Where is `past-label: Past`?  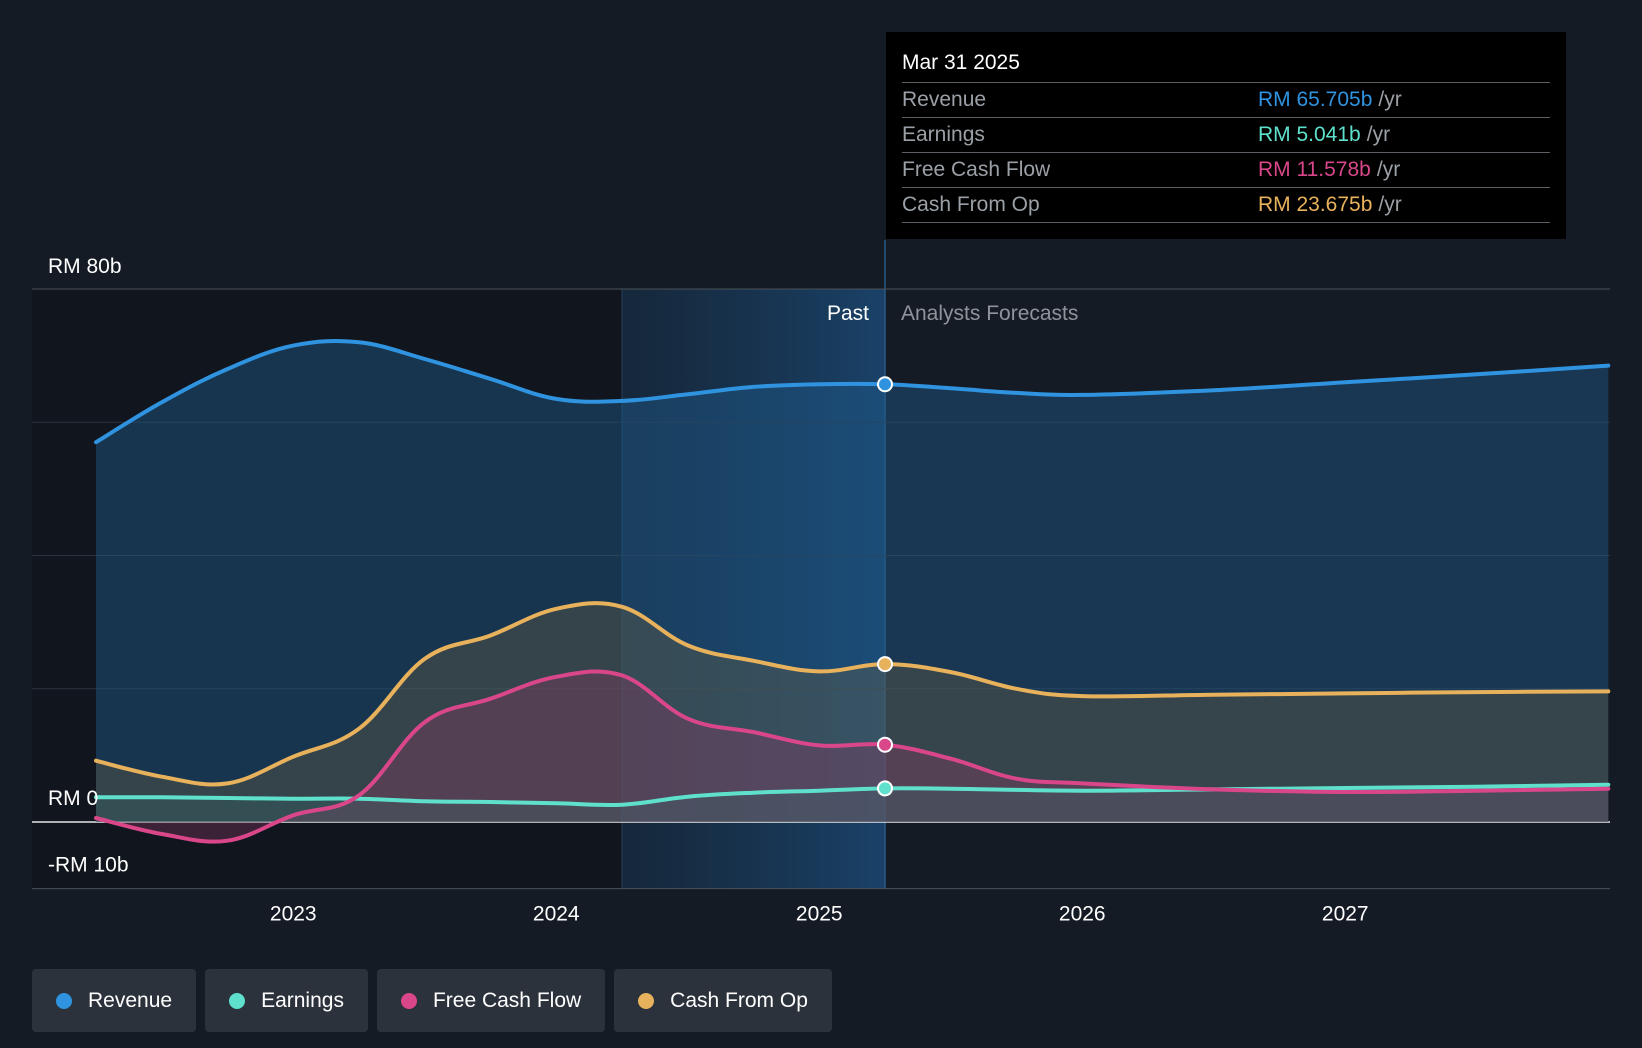
past-label: Past is located at coordinates (848, 313).